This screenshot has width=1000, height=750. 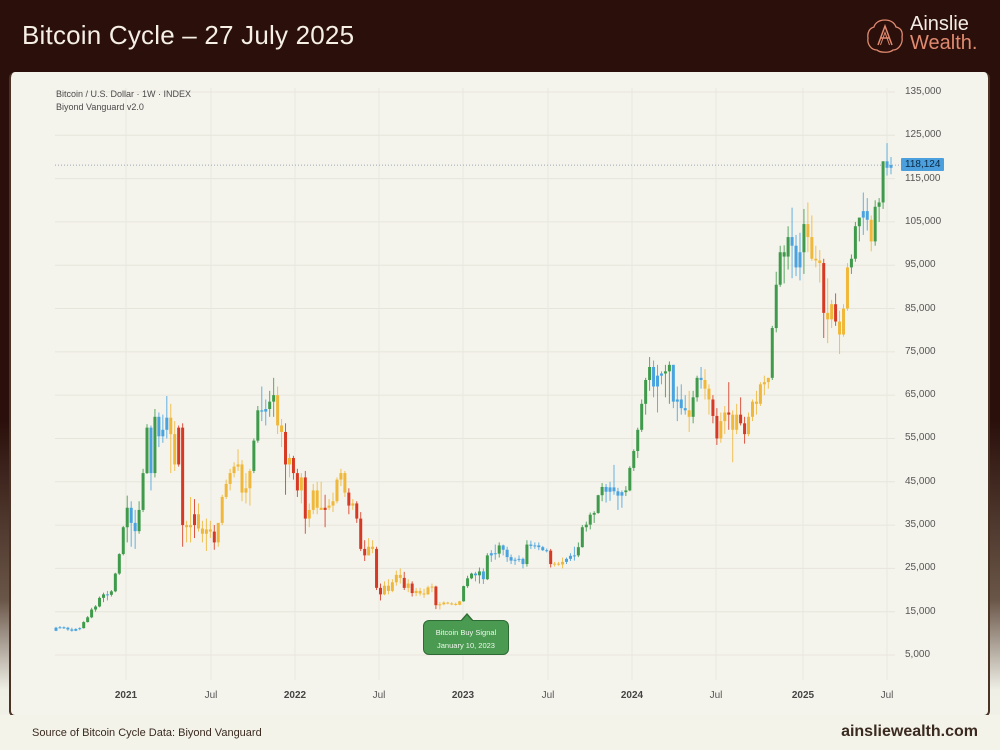 I want to click on ainslie-wealth-logo: Ainslie Wealth., so click(x=926, y=35).